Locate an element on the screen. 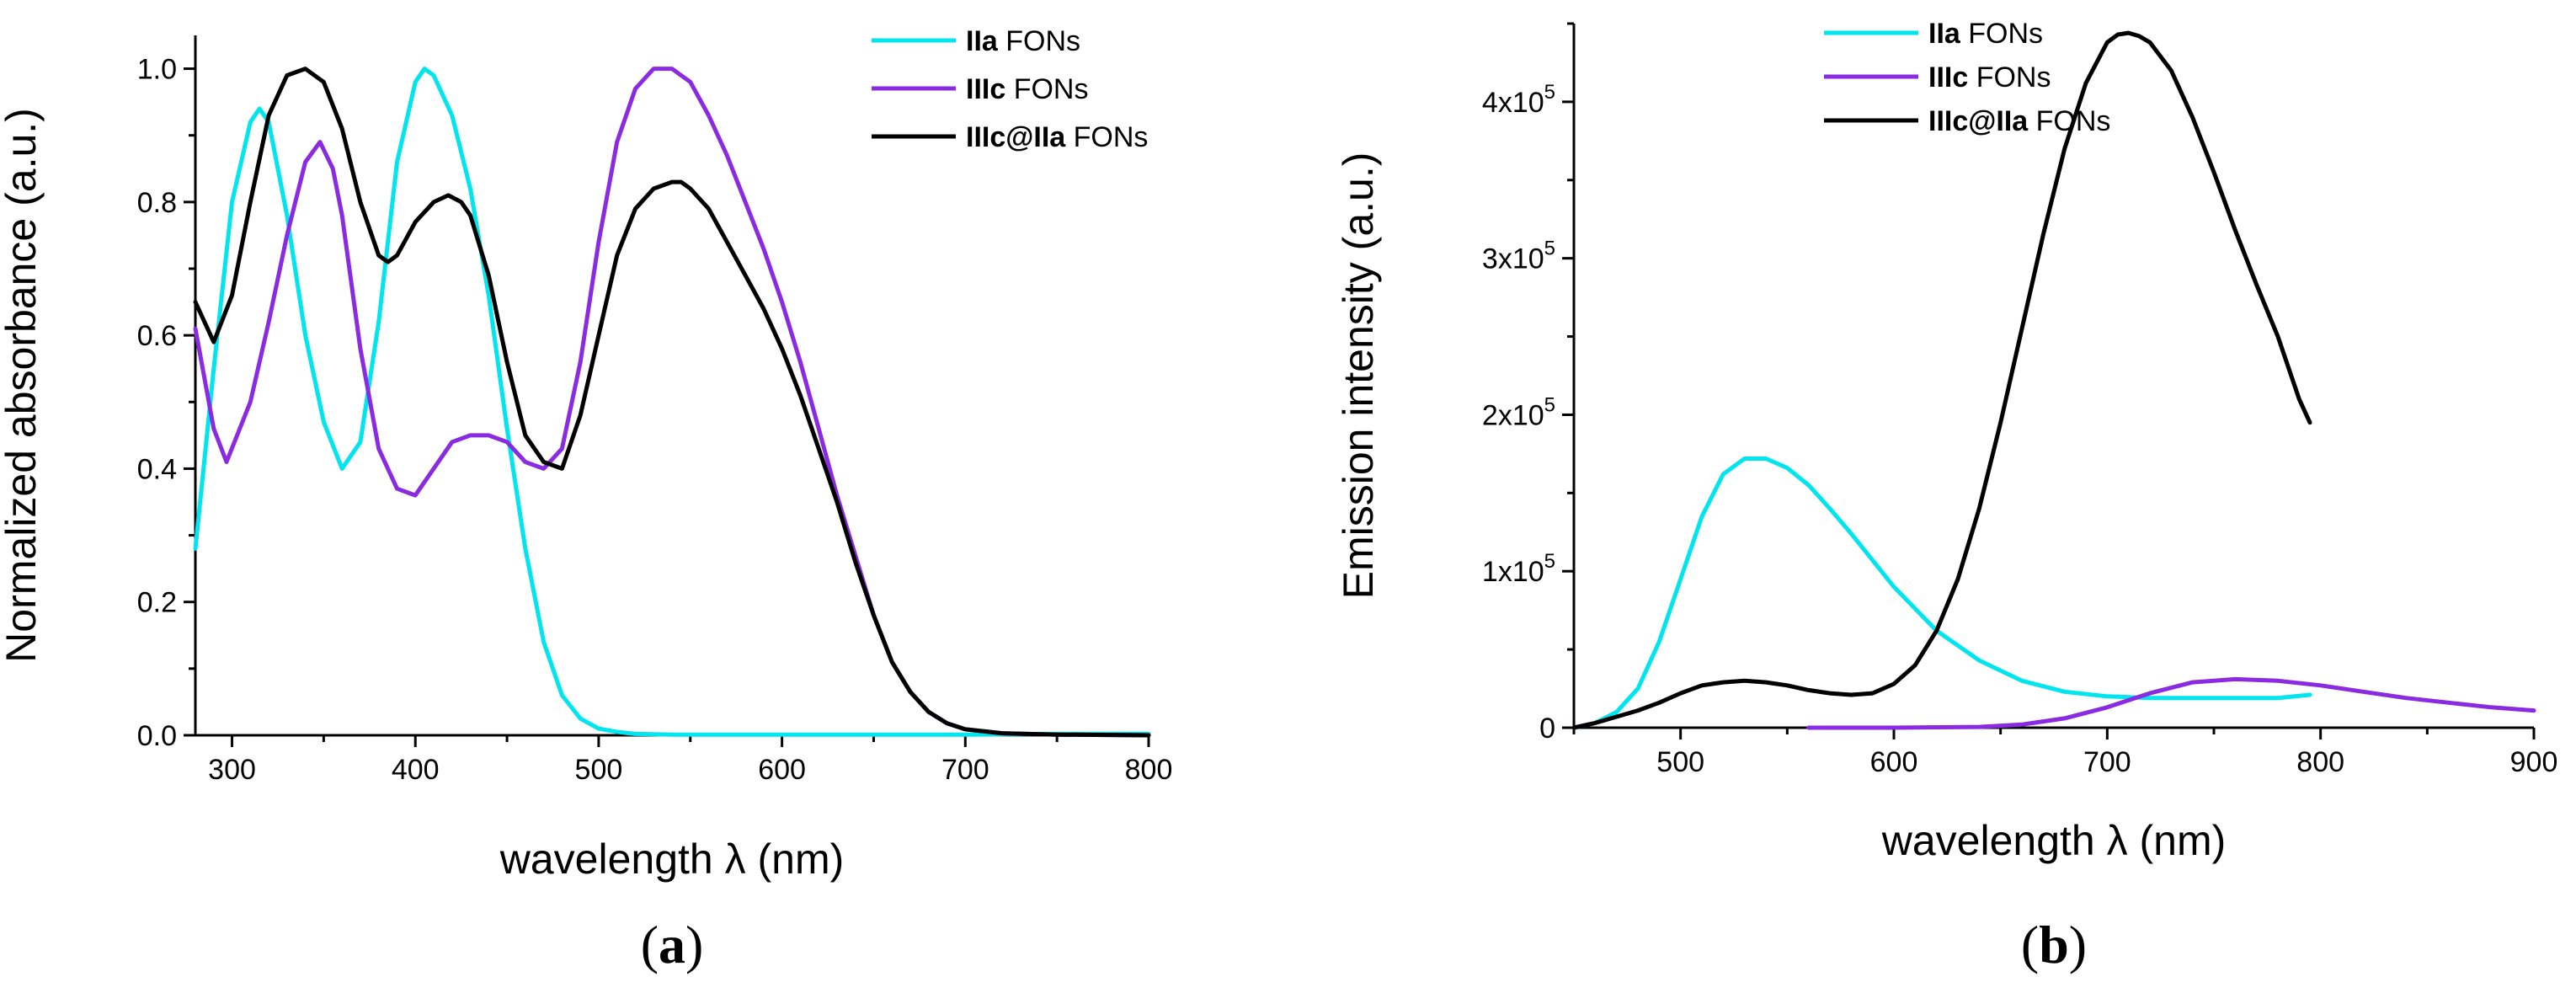  y-tick-label: 0.2 is located at coordinates (157, 603).